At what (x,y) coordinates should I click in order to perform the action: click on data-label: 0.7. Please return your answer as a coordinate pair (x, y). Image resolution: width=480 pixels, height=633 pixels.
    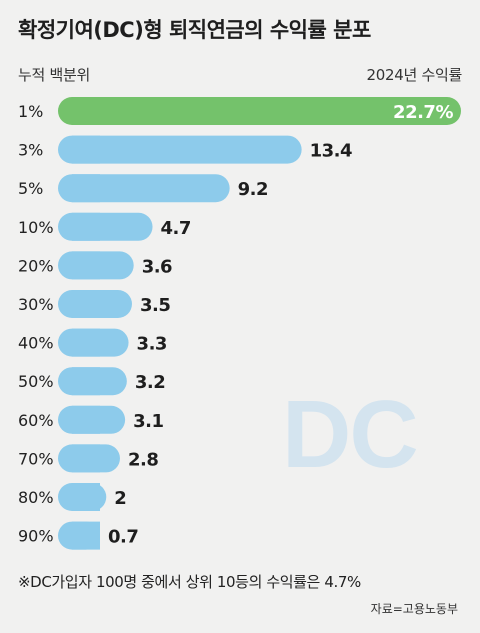
    Looking at the image, I should click on (123, 537).